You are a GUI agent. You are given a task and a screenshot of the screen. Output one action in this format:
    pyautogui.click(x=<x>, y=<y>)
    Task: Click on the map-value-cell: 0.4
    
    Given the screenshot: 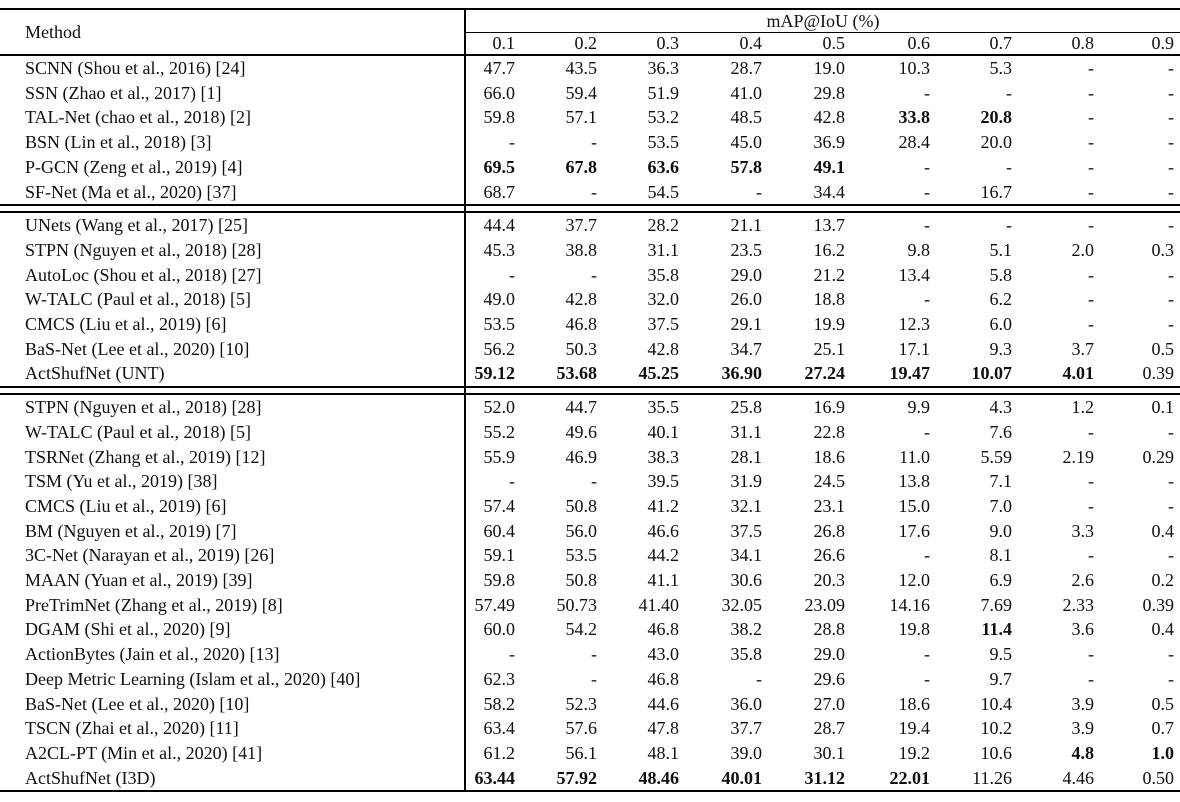 What is the action you would take?
    pyautogui.click(x=1163, y=629)
    